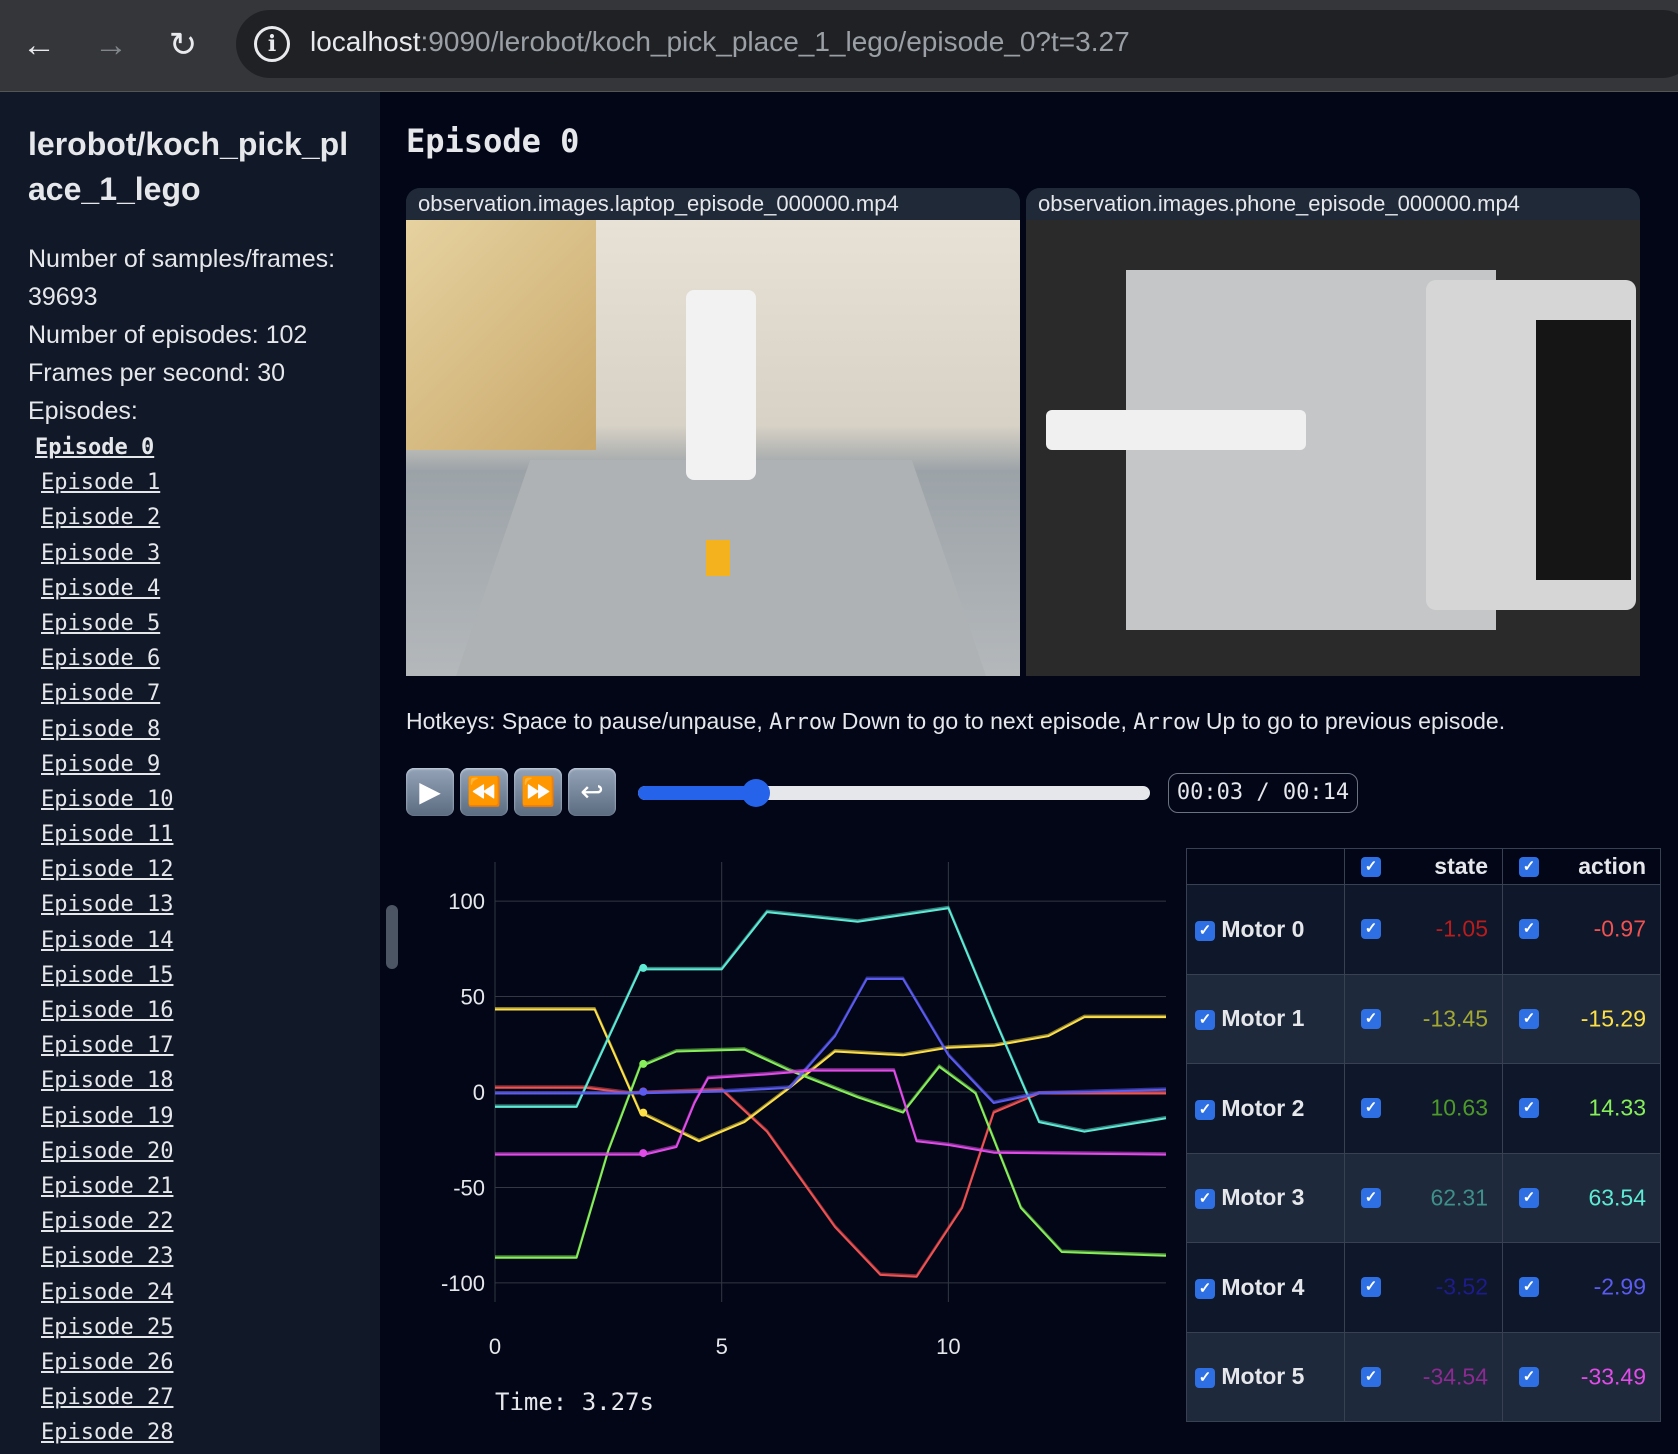  Describe the element at coordinates (1263, 1107) in the screenshot. I see `motor-label: Motor 2` at that location.